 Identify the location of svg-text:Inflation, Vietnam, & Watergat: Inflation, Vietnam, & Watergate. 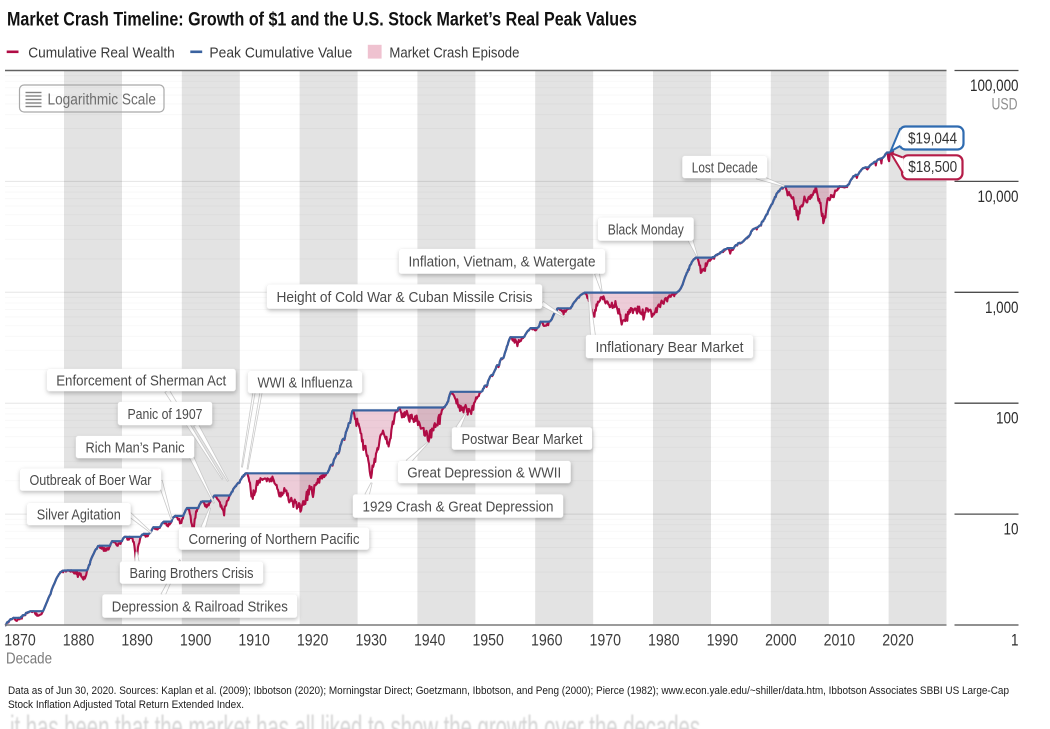
(502, 262).